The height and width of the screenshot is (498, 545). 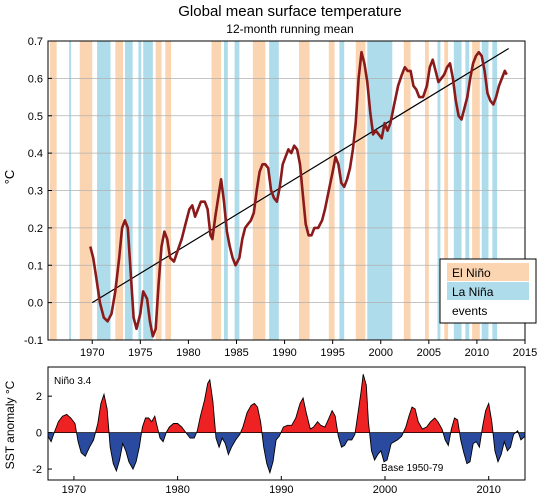 I want to click on legend: El Niño La Niña events, so click(x=488, y=291).